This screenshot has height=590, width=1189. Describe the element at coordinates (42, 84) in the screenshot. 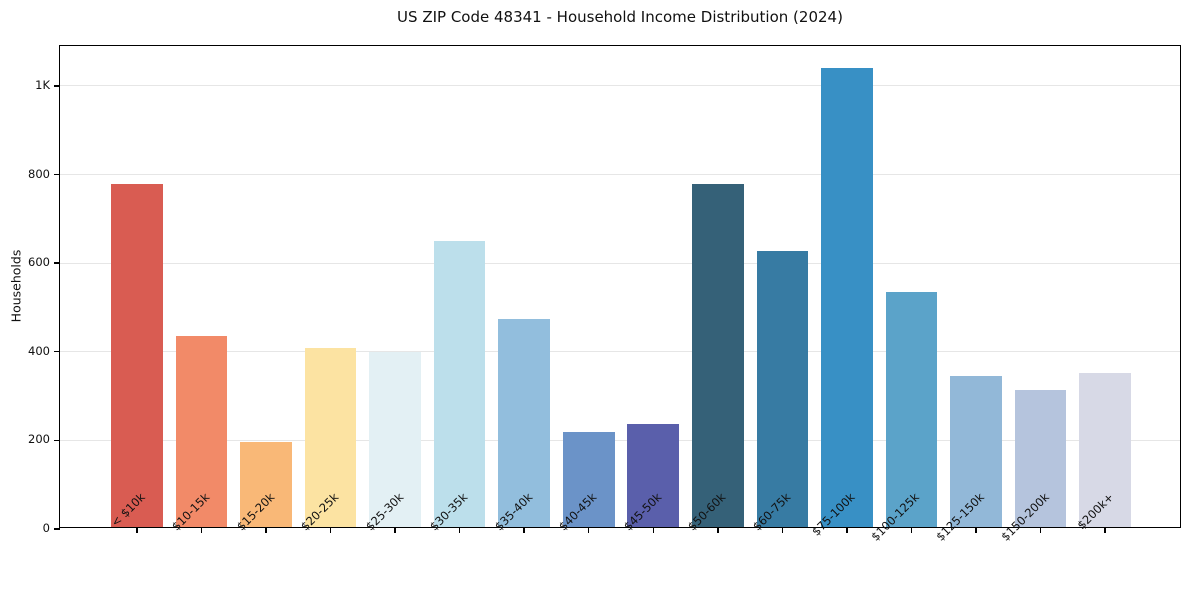

I see `y-tick-label: 1K` at that location.